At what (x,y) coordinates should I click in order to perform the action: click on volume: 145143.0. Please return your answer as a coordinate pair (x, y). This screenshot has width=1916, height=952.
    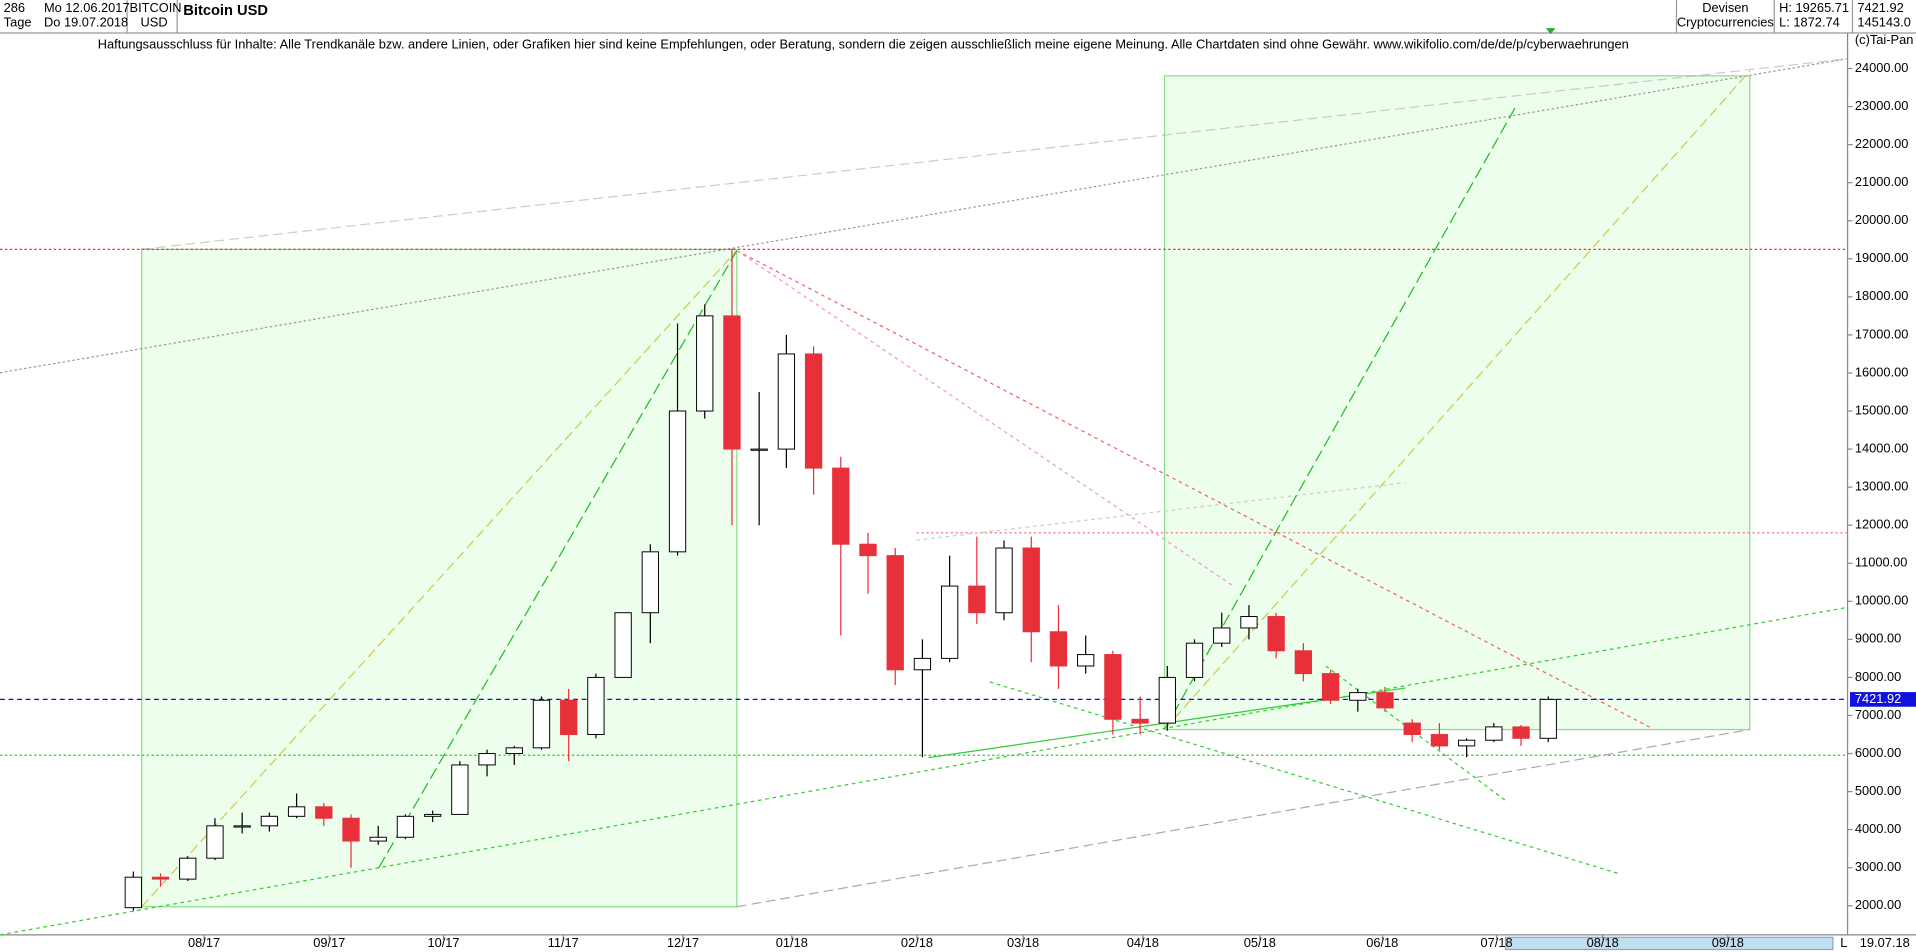
    Looking at the image, I should click on (1884, 22).